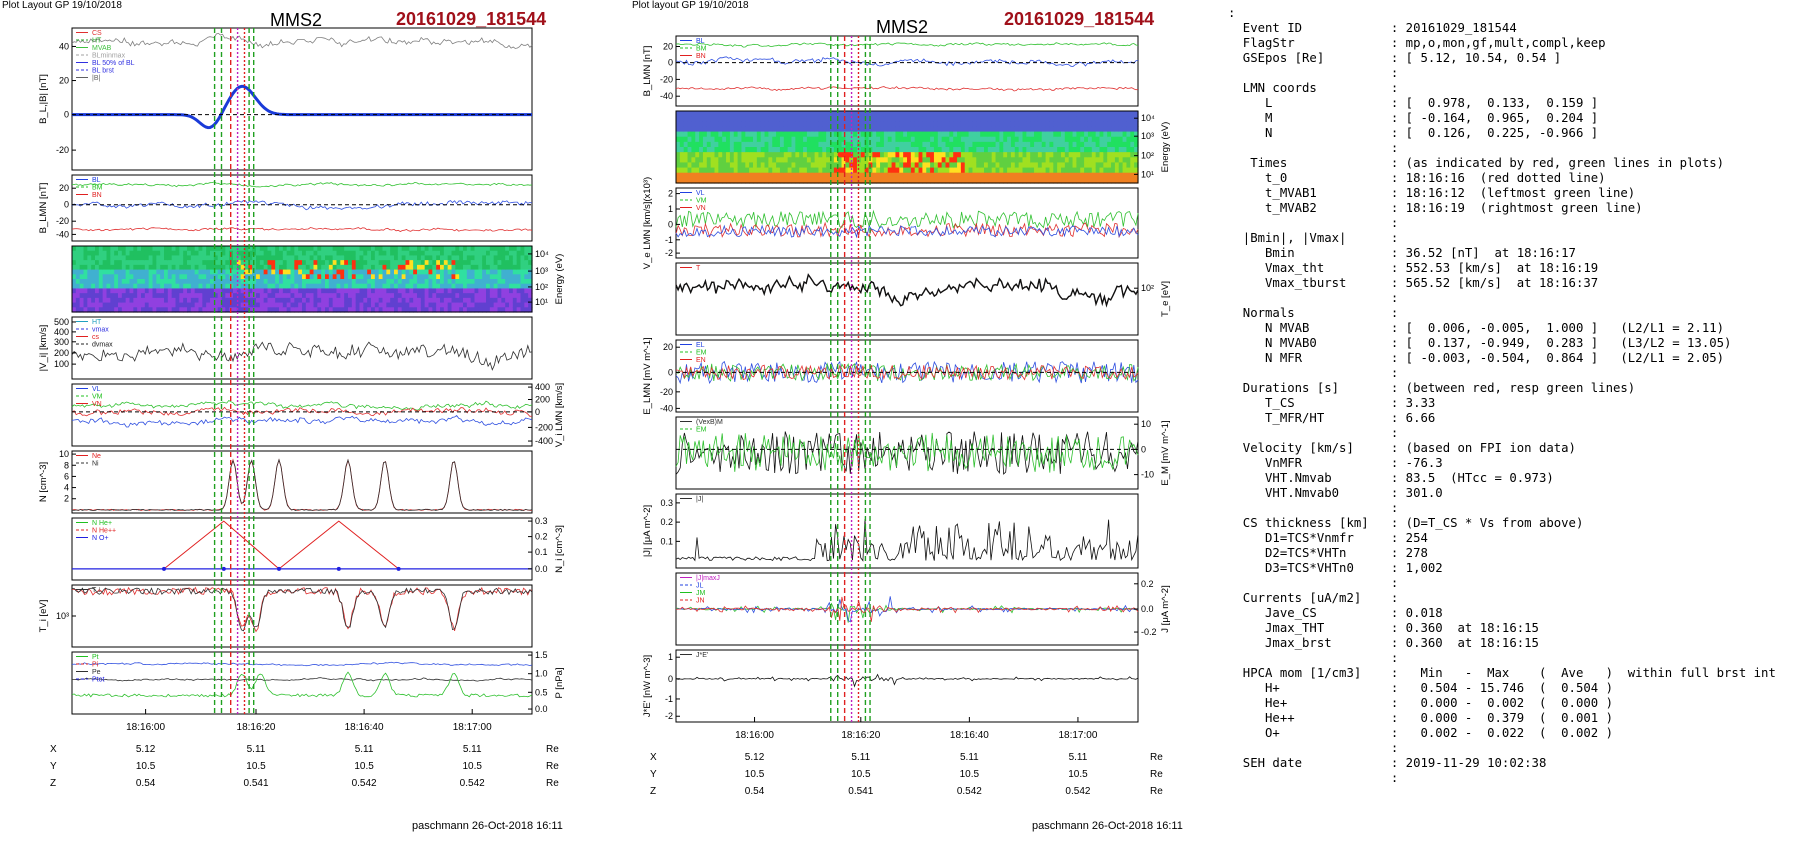  Describe the element at coordinates (559, 415) in the screenshot. I see `left-rlabel: V_i LMN [km/s]` at that location.